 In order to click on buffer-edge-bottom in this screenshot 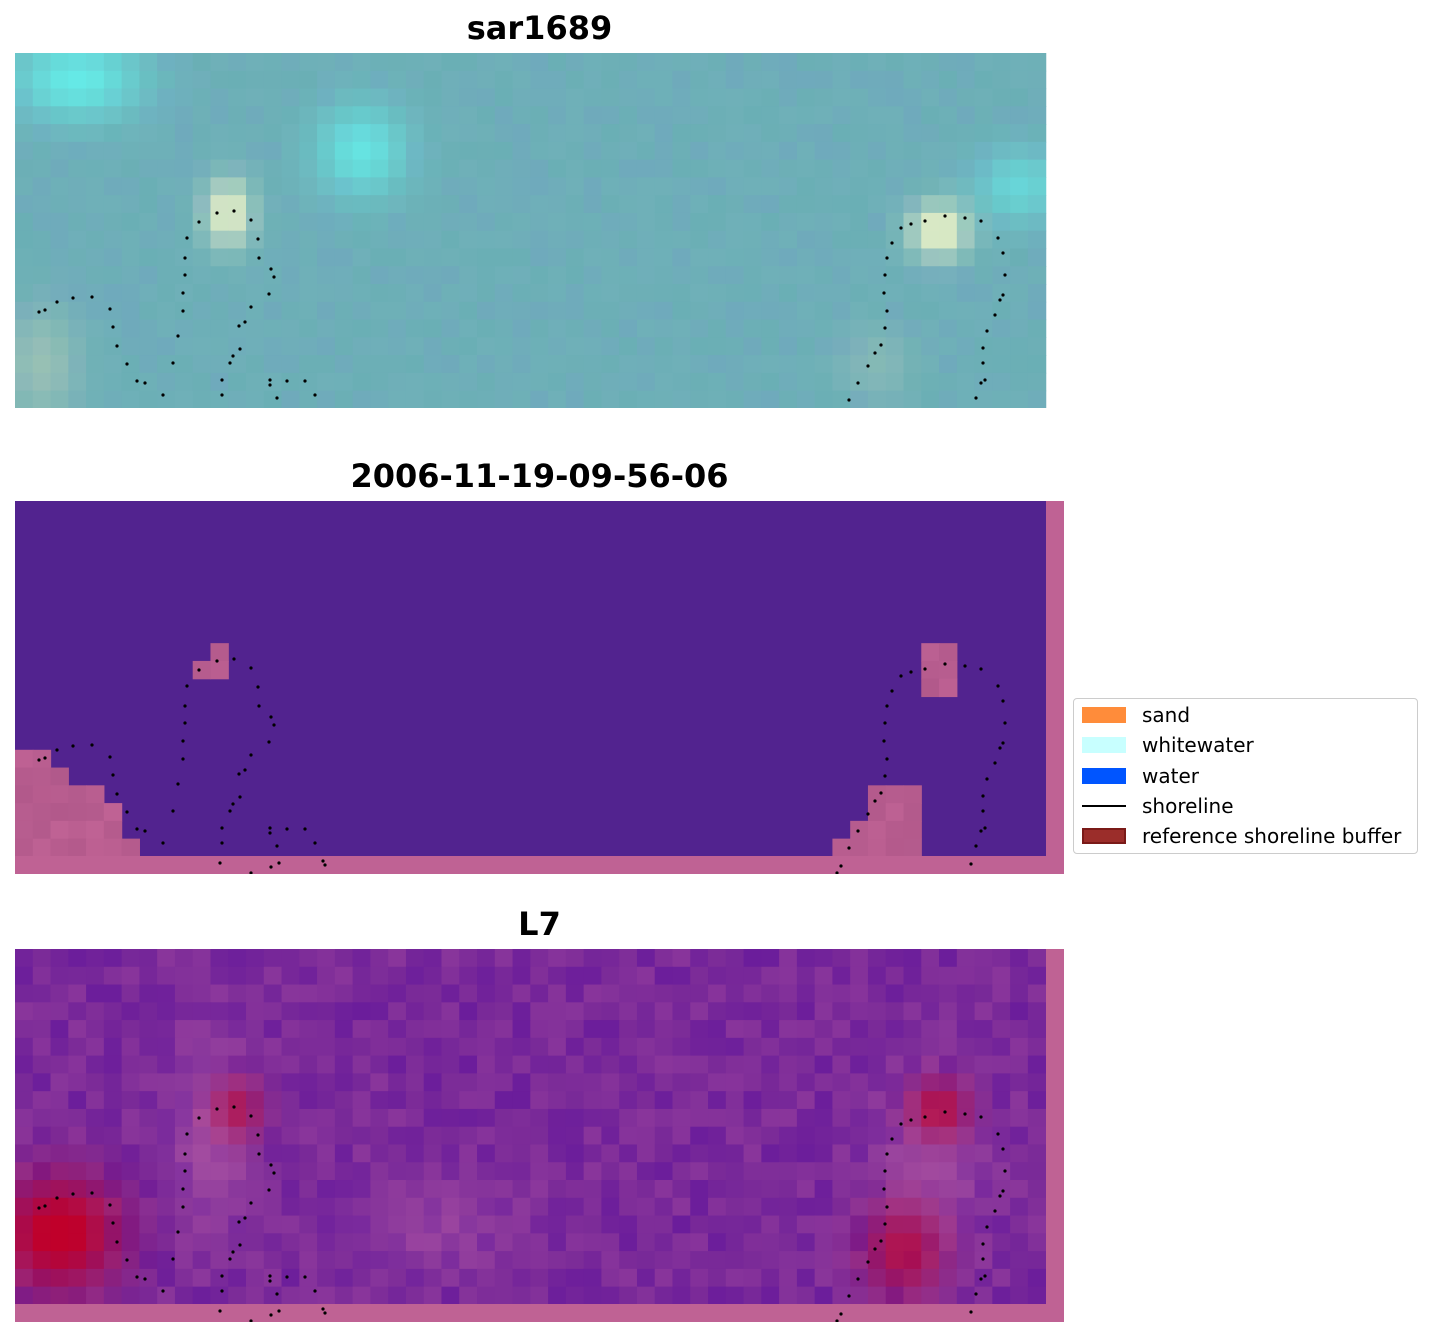, I will do `click(539, 865)`.